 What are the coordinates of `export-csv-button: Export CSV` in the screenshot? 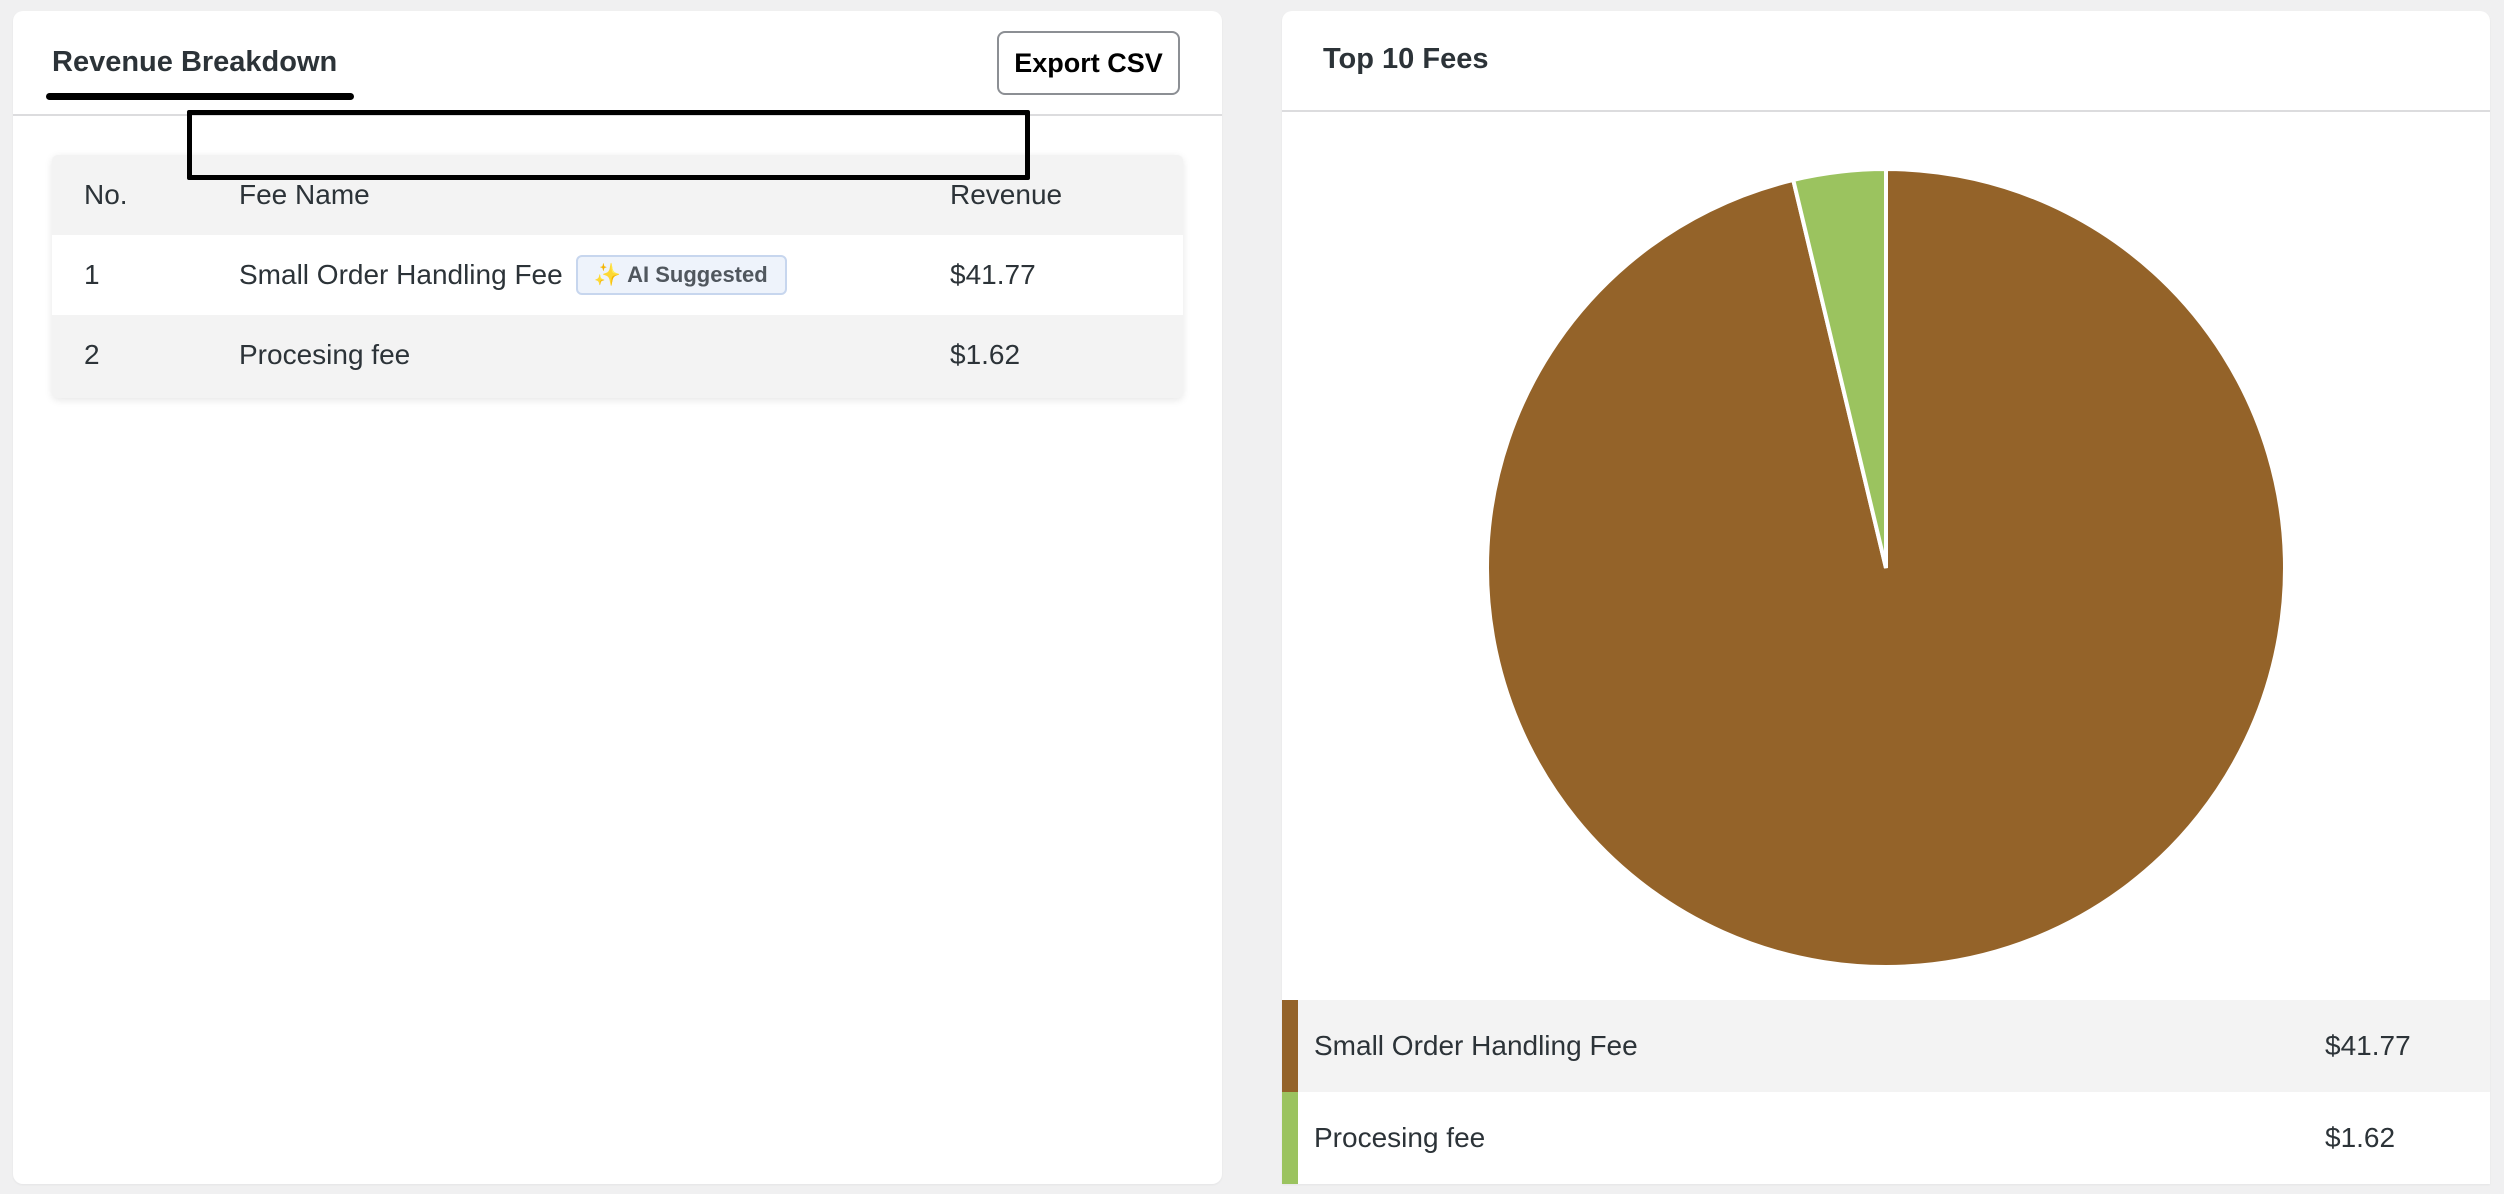 It's located at (1088, 63).